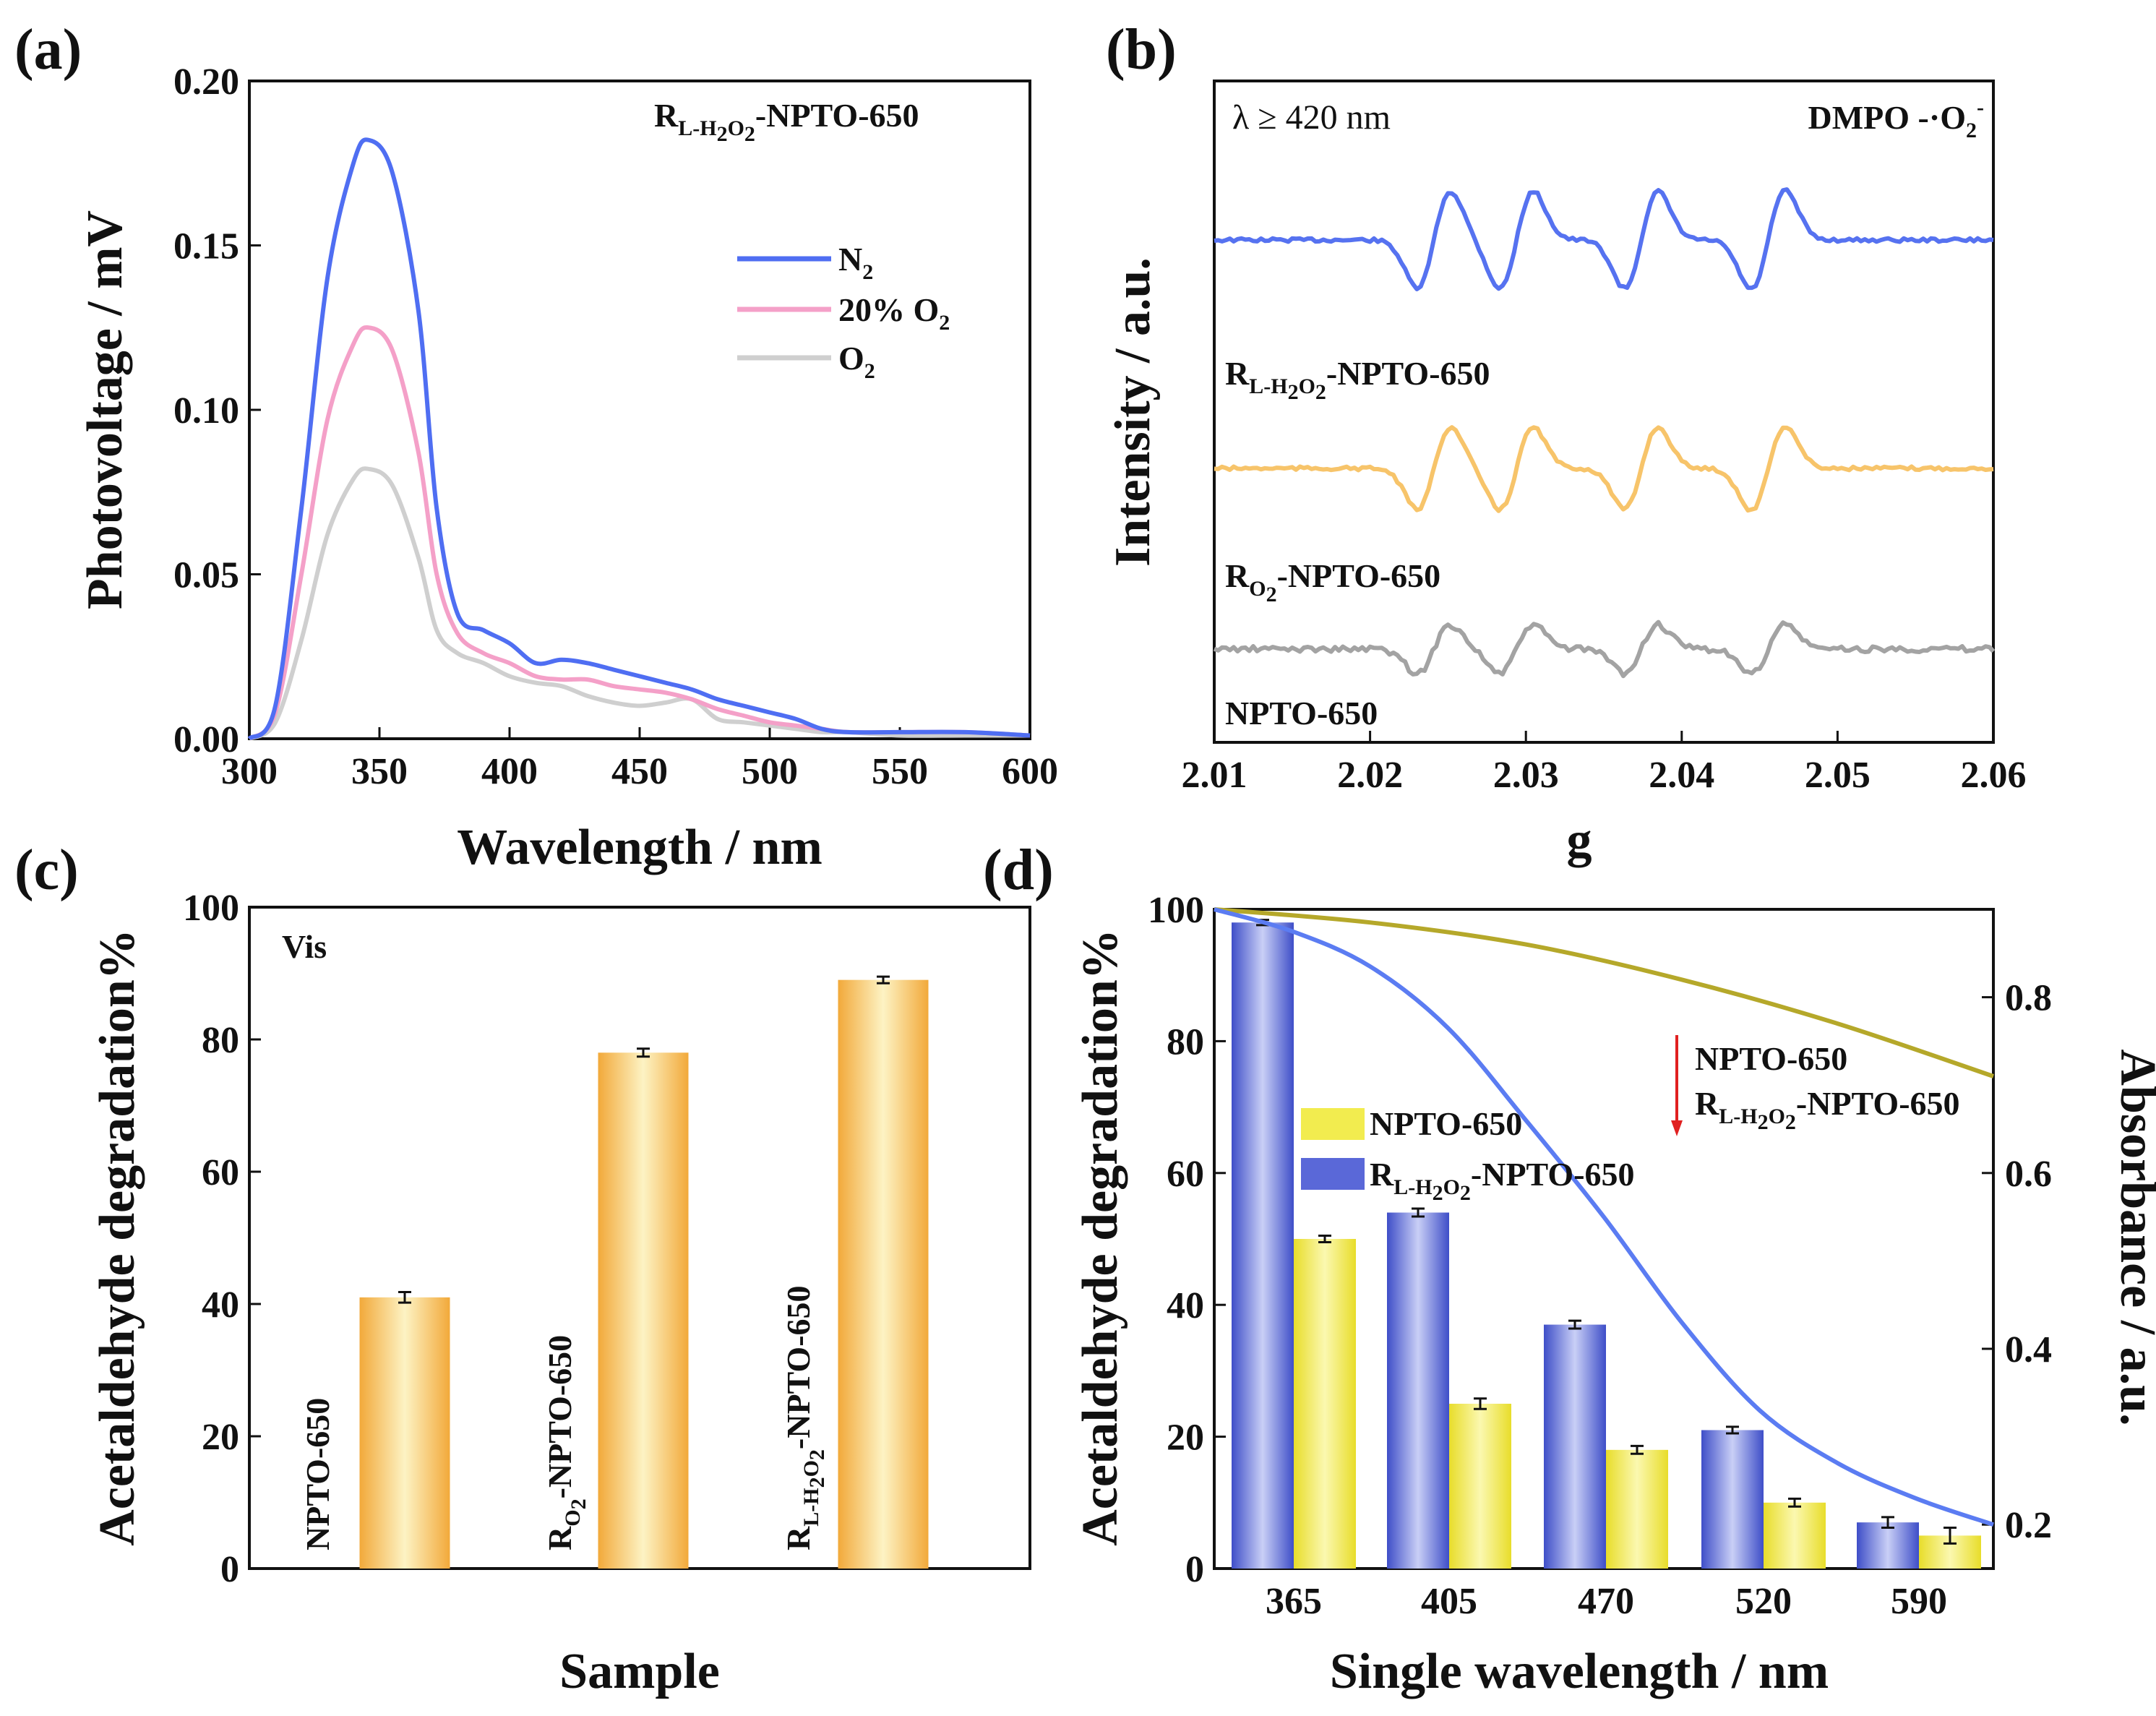  Describe the element at coordinates (1994, 775) in the screenshot. I see `b-xtick-label: 2.06` at that location.